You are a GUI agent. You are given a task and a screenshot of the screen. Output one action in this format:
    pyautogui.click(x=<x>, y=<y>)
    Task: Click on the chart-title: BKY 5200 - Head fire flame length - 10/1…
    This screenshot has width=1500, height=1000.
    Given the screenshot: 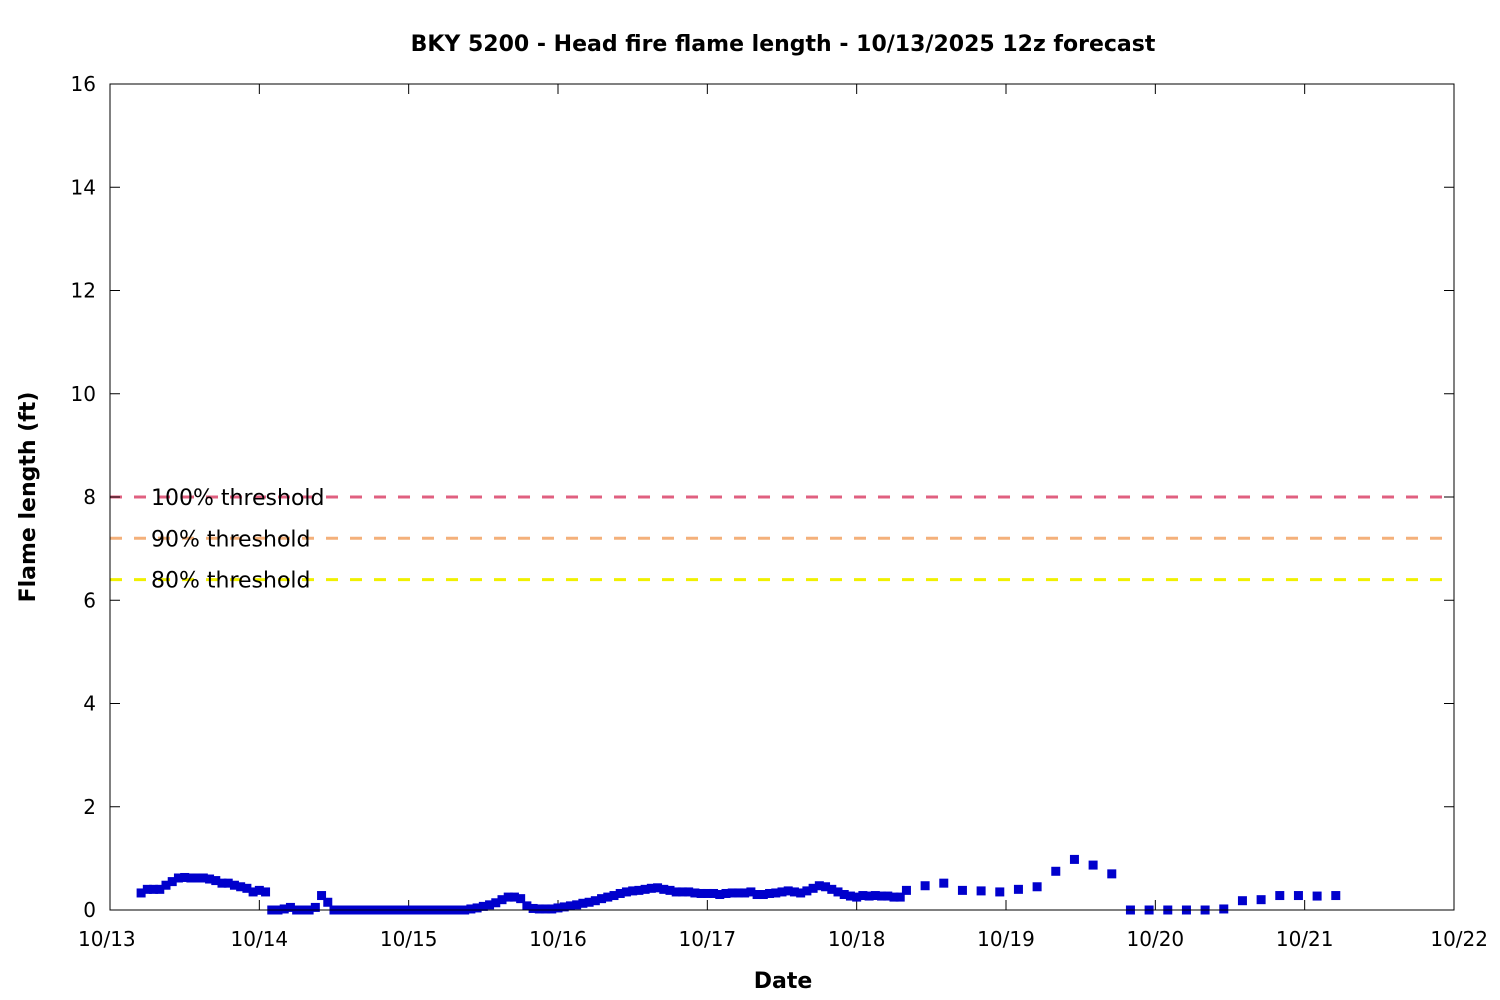 What is the action you would take?
    pyautogui.click(x=783, y=44)
    